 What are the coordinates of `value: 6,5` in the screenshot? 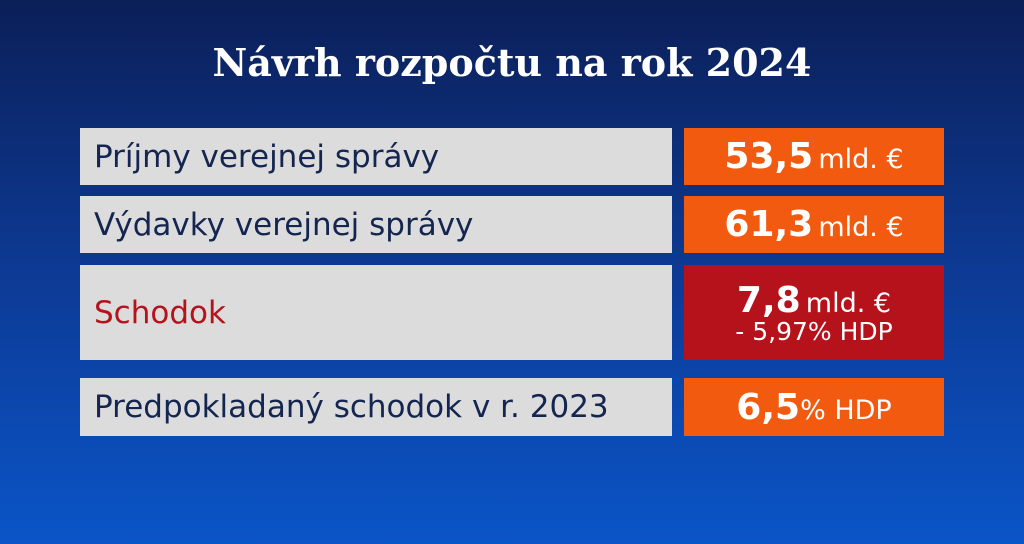 It's located at (768, 407).